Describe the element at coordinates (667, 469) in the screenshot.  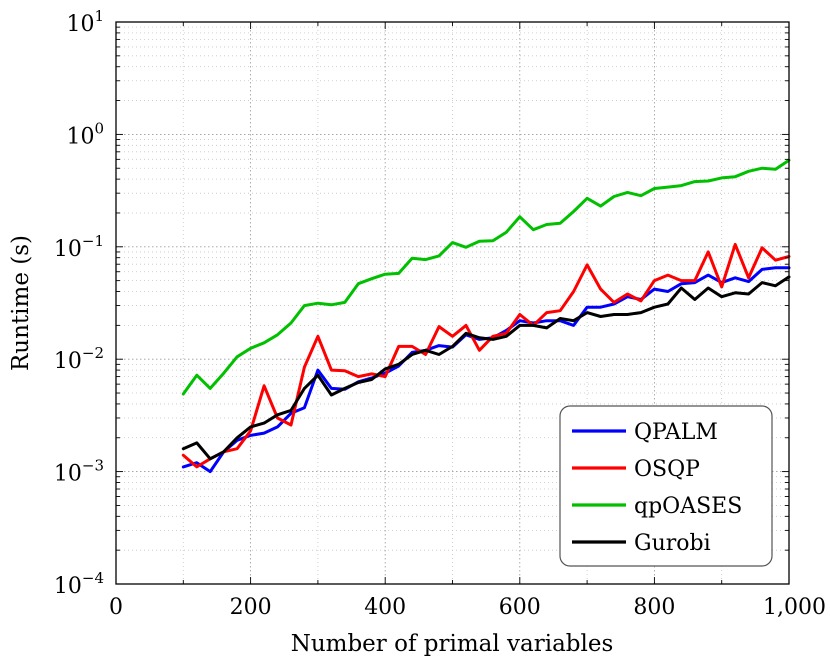
I see `legend-label-osqp: OSQP` at that location.